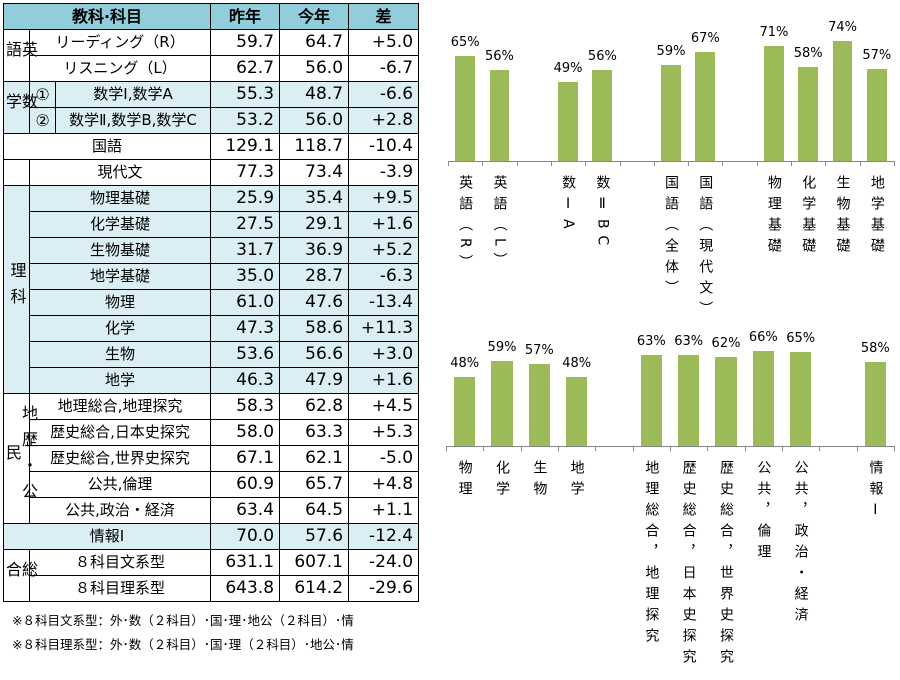  Describe the element at coordinates (133, 120) in the screenshot. I see `subject-cell: 数学Ⅱ,数学B,数学C` at that location.